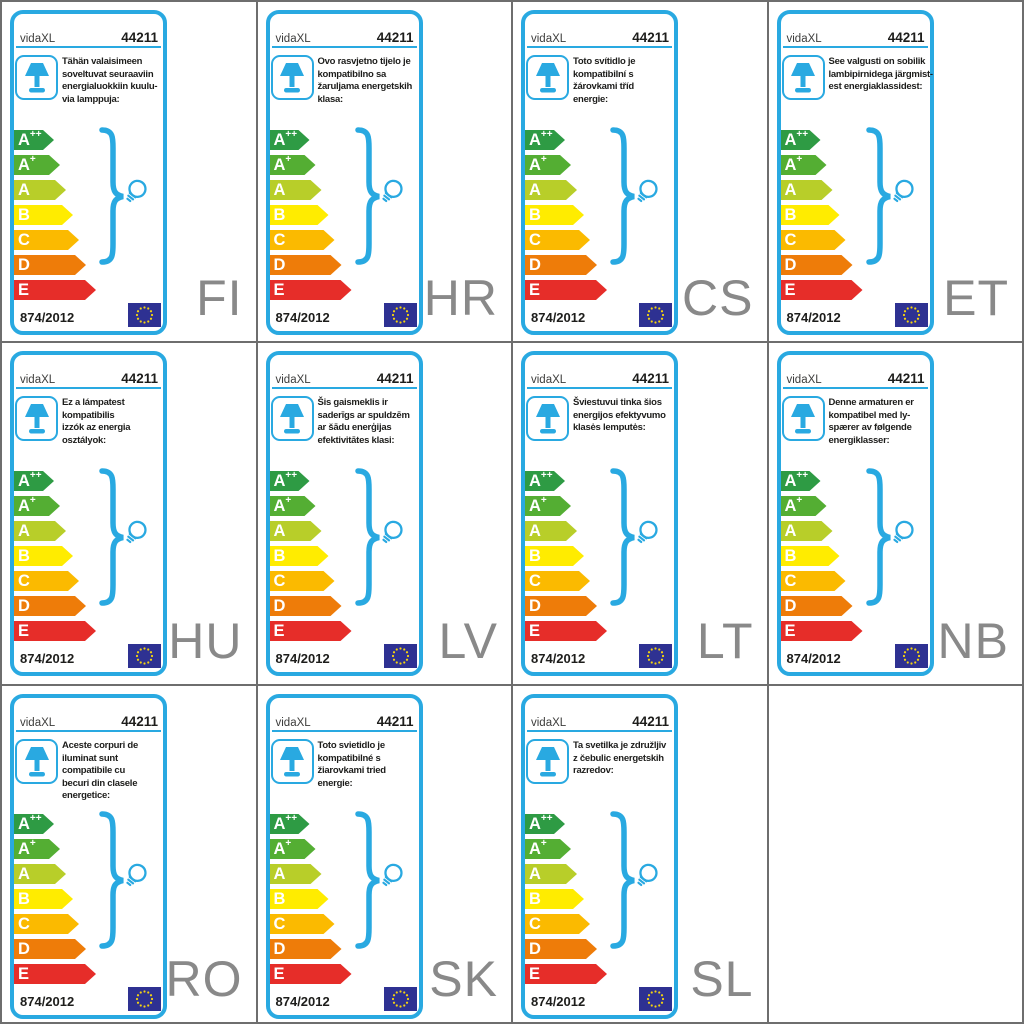 The height and width of the screenshot is (1024, 1024). What do you see at coordinates (37, 506) in the screenshot?
I see `energy-class-arrow-a+: A +` at bounding box center [37, 506].